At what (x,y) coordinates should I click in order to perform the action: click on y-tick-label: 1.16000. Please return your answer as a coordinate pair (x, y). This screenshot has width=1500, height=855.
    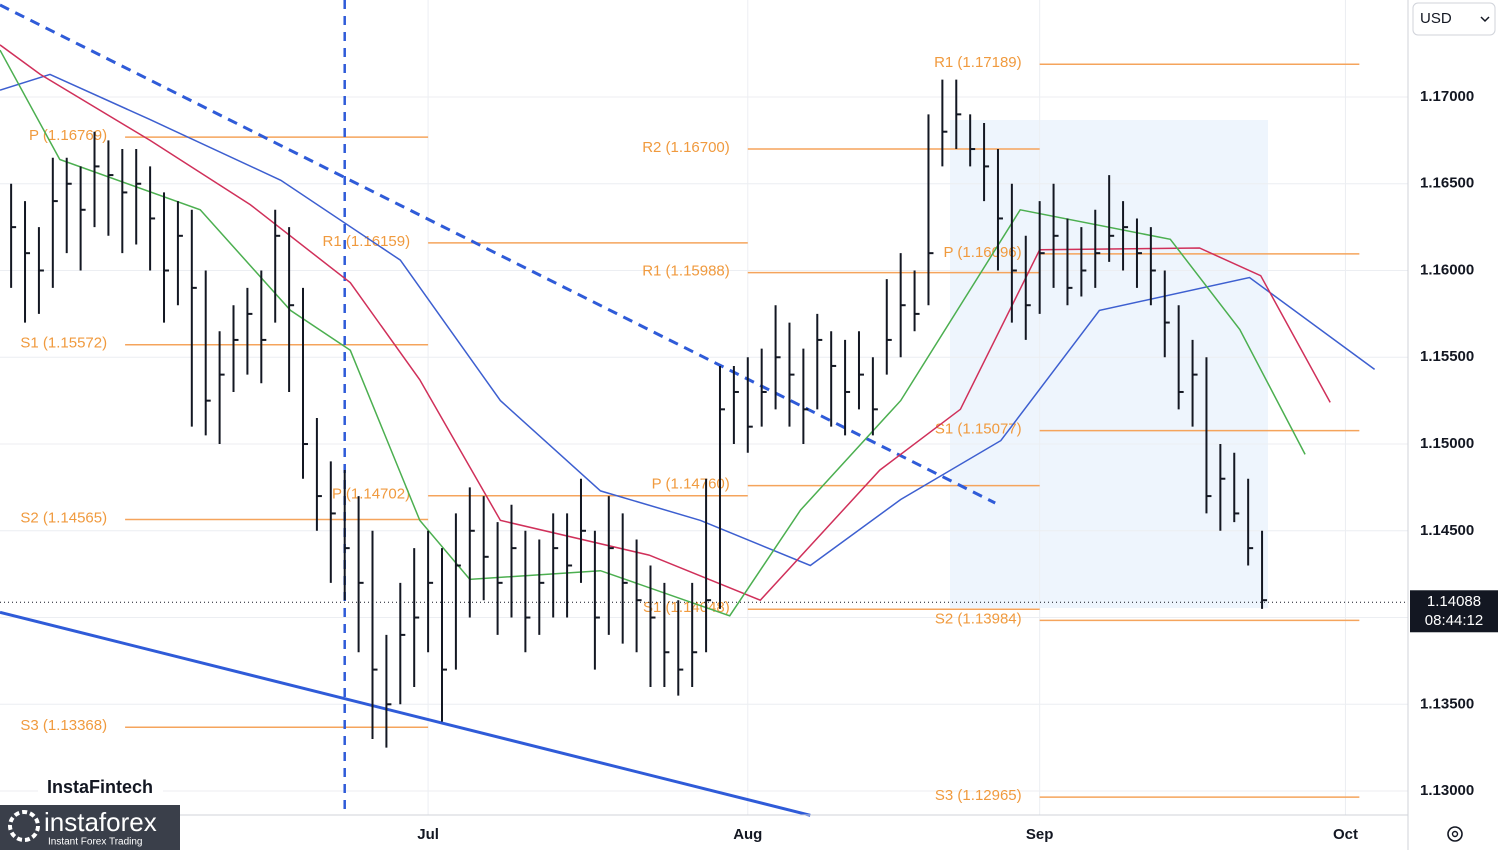
    Looking at the image, I should click on (1447, 269).